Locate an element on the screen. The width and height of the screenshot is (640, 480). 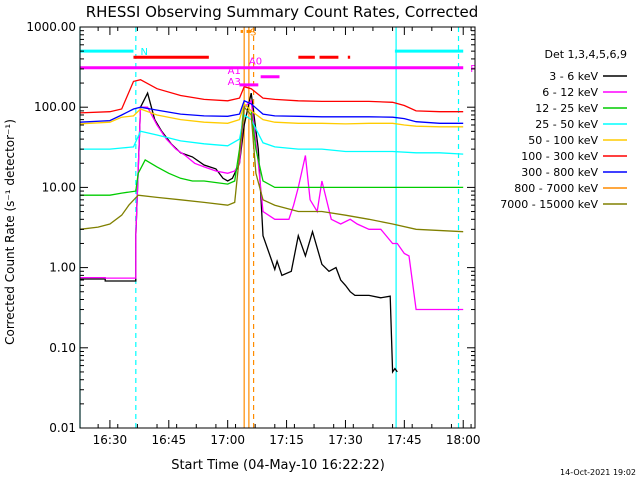
x-tick-label-4: 17:30 is located at coordinates (345, 440).